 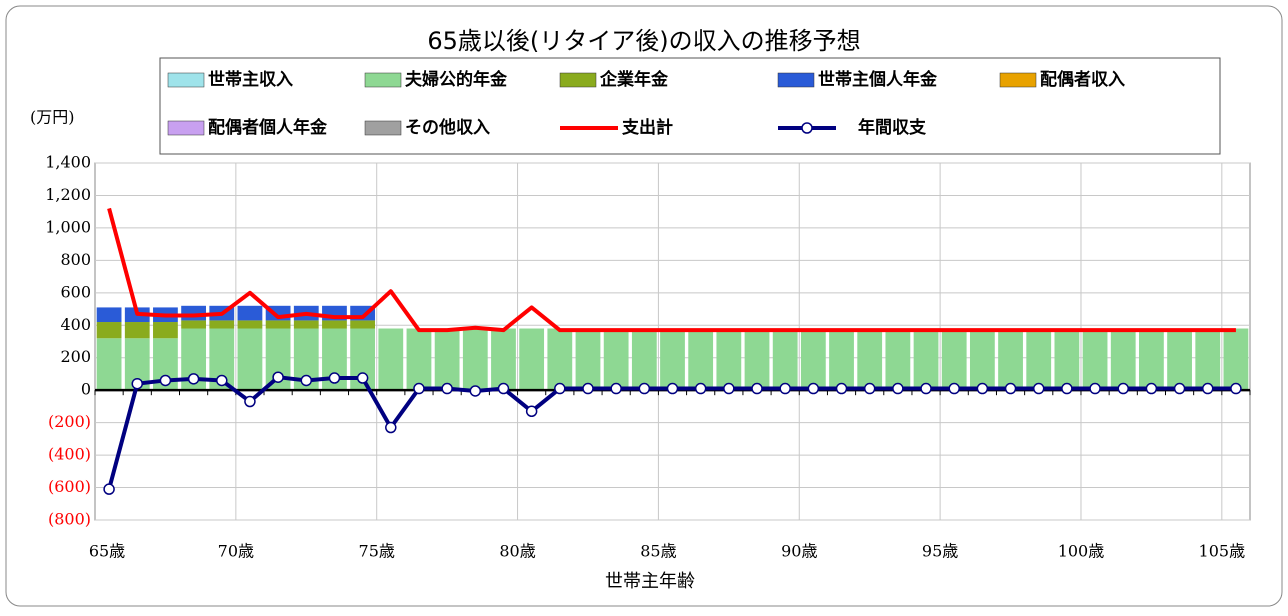 What do you see at coordinates (690, 106) in the screenshot?
I see `legend` at bounding box center [690, 106].